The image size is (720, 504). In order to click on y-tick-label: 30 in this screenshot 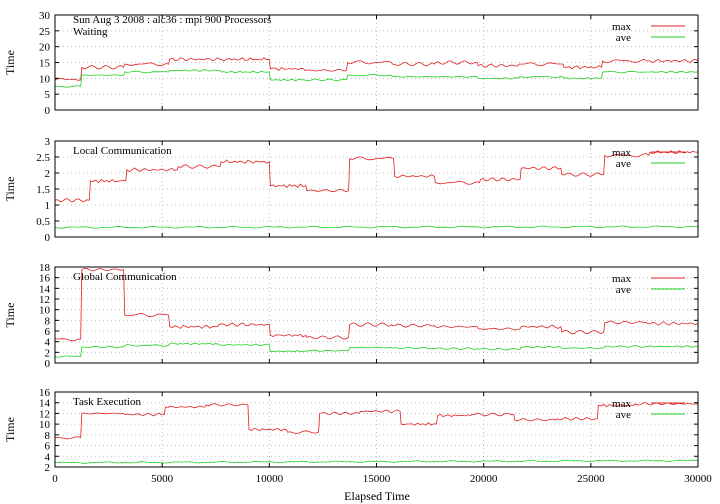, I will do `click(45, 16)`.